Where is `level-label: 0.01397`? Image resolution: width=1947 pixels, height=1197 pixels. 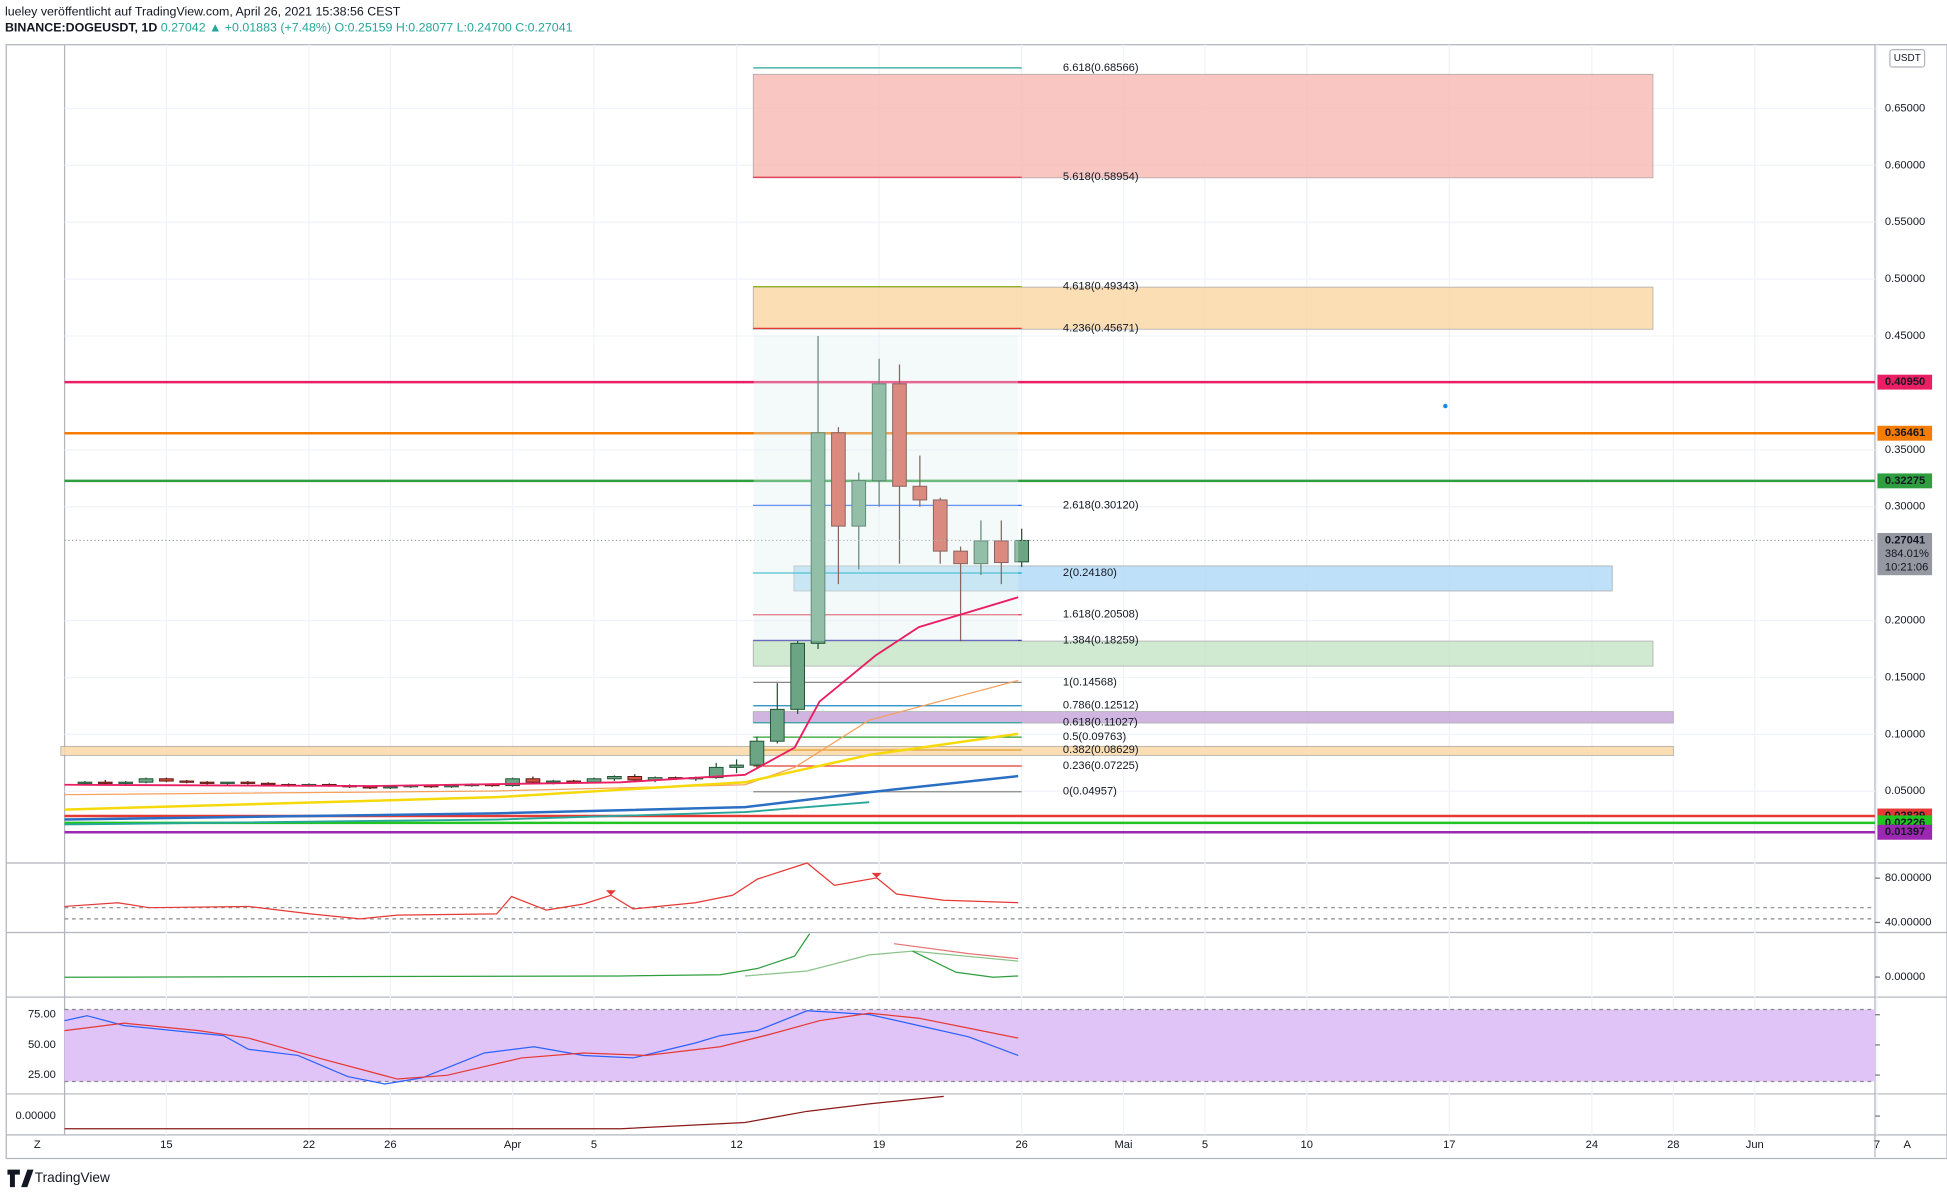
level-label: 0.01397 is located at coordinates (1905, 832).